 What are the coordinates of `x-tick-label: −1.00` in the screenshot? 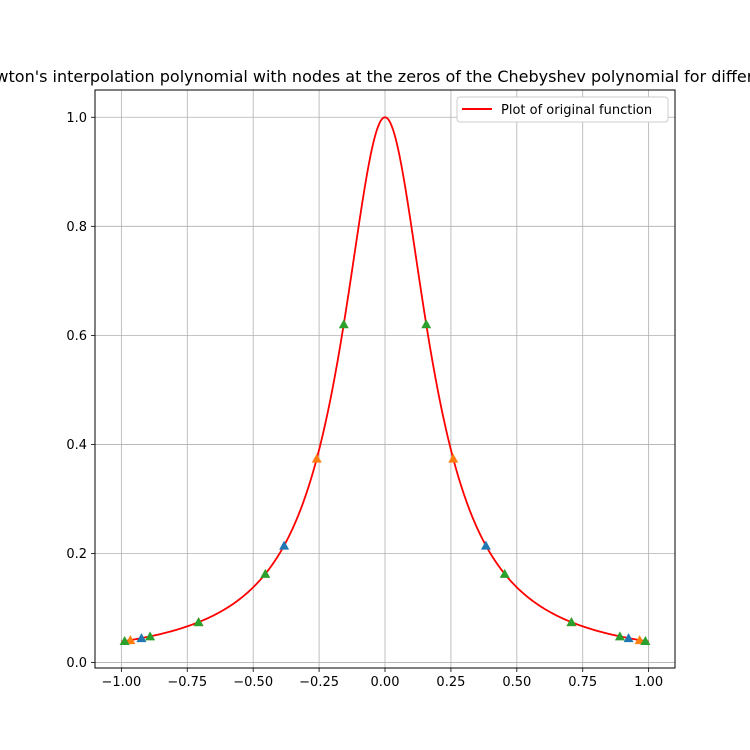 It's located at (121, 682).